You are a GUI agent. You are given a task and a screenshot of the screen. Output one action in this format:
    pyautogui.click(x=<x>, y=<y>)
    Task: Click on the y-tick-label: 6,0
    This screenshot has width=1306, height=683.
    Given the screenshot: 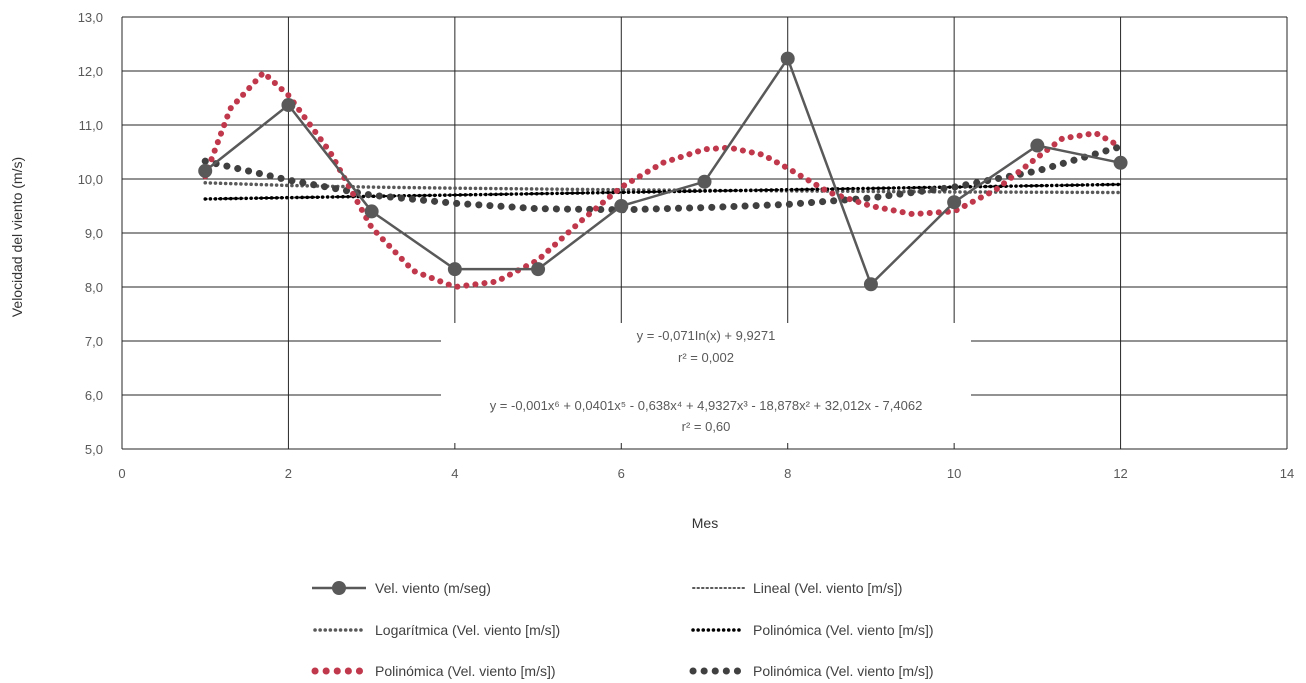 What is the action you would take?
    pyautogui.click(x=94, y=395)
    